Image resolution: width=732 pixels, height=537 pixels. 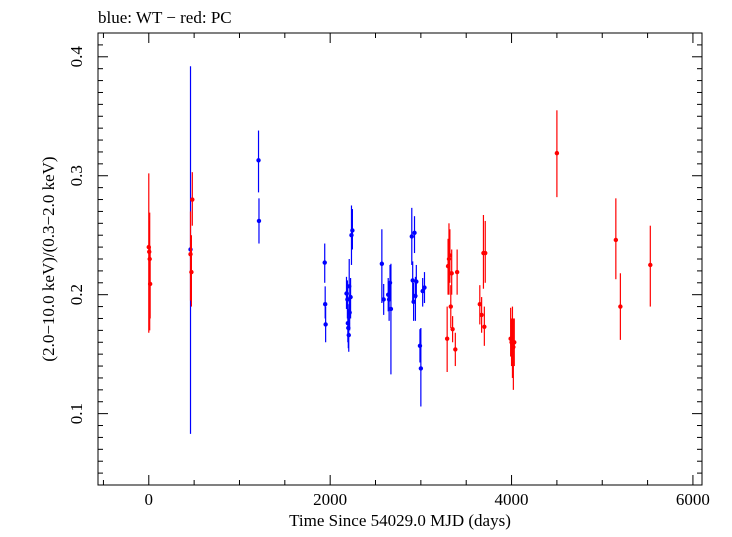 What do you see at coordinates (76, 235) in the screenshot?
I see `y-tick-labels: 0.1 0.2 0.3 0.4` at bounding box center [76, 235].